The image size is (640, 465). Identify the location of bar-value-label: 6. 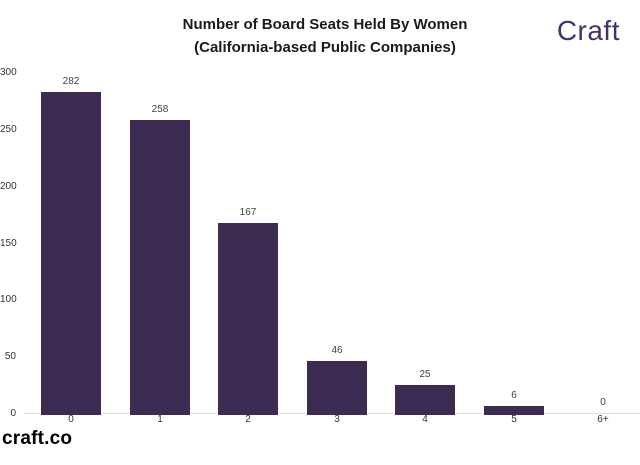
(514, 395).